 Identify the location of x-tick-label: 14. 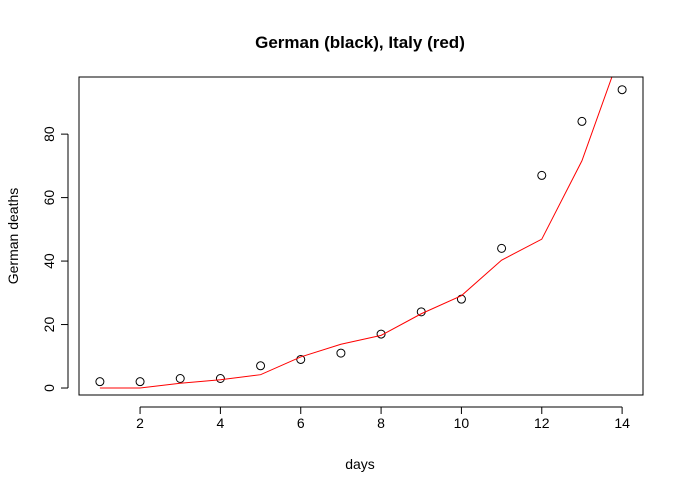
(622, 423).